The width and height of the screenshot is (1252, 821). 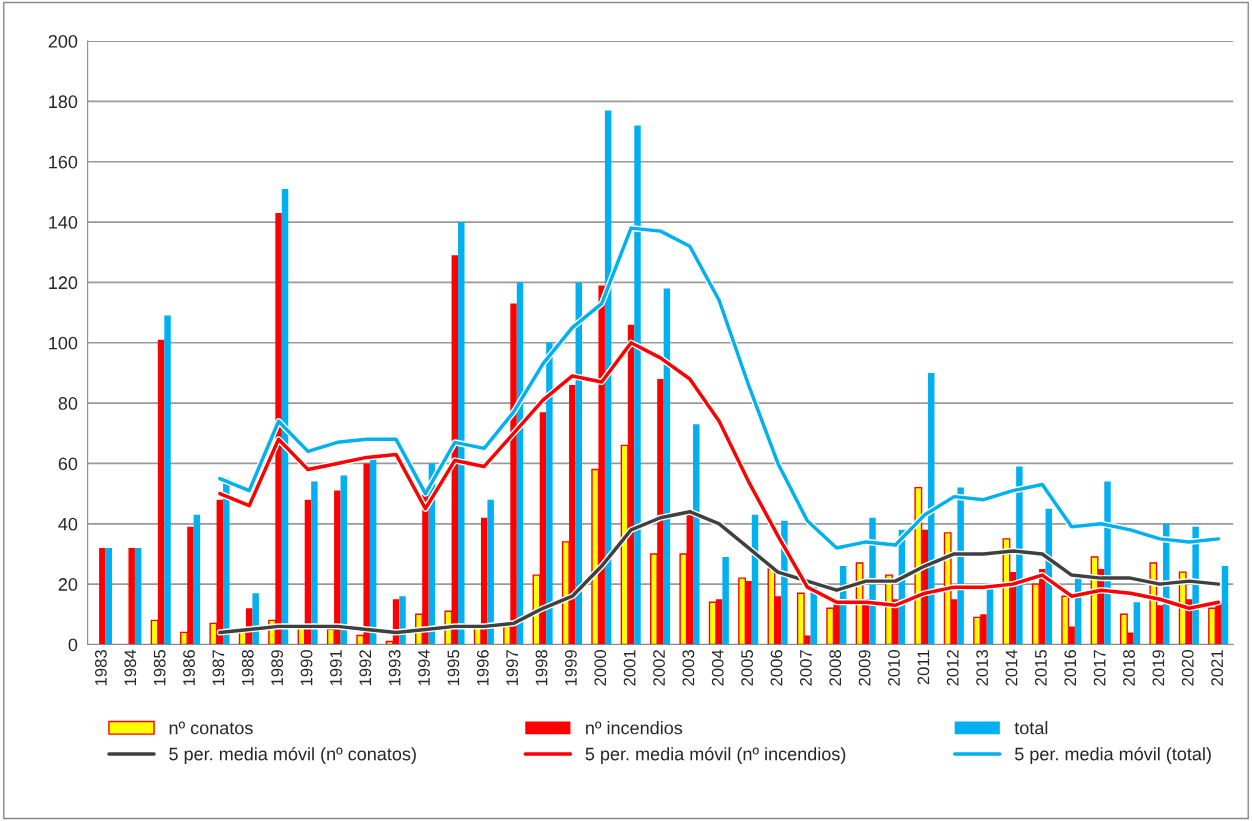 I want to click on legend-label: 5 per. media móvil (total), so click(x=1112, y=755).